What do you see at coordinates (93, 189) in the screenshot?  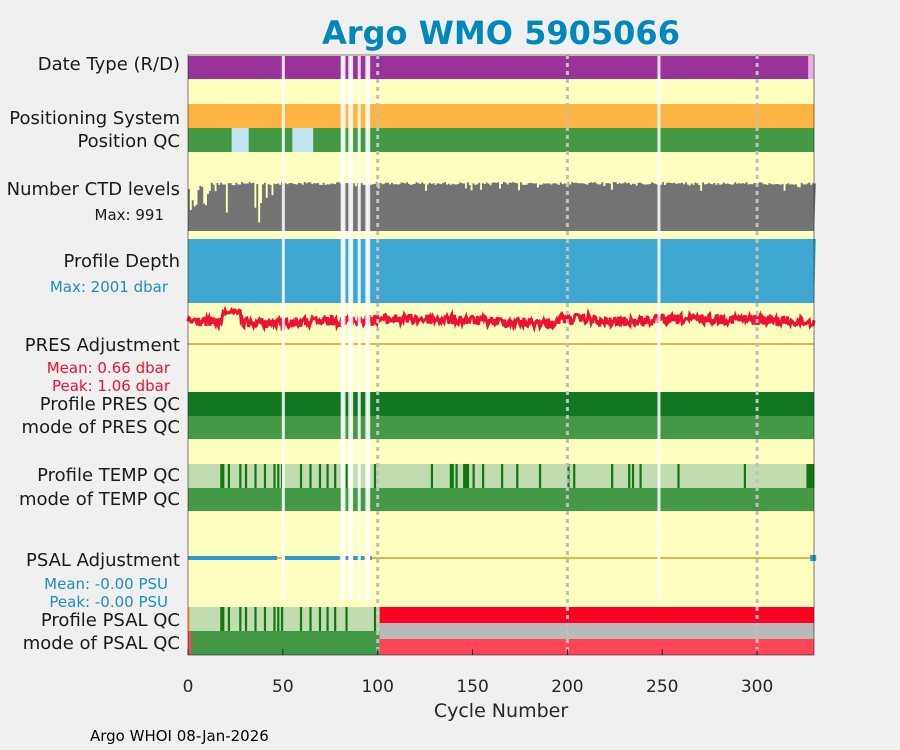 I see `label-ctd-levels: Number CTD levels` at bounding box center [93, 189].